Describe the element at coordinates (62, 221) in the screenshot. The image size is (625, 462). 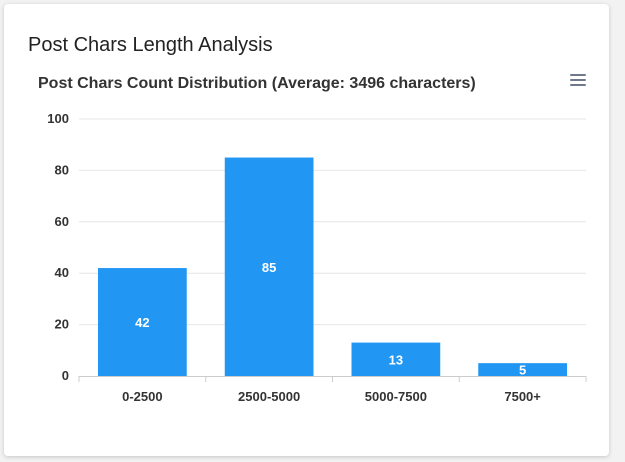
I see `y-tick-label: 60` at that location.